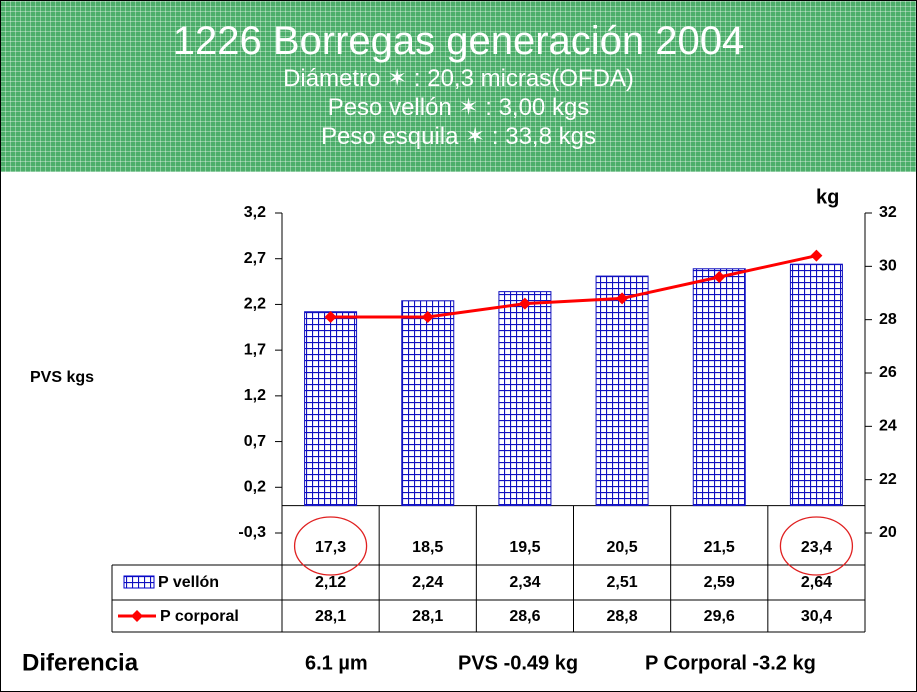  What do you see at coordinates (255, 304) in the screenshot?
I see `y-tick-label: 2,2` at bounding box center [255, 304].